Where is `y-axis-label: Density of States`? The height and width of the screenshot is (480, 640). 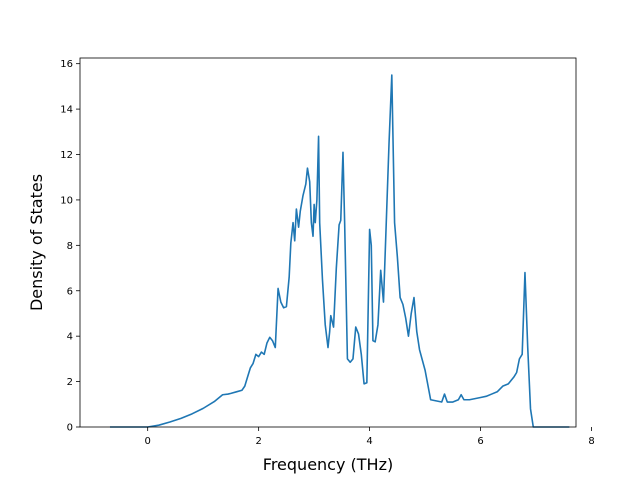 y-axis-label: Density of States is located at coordinates (36, 242).